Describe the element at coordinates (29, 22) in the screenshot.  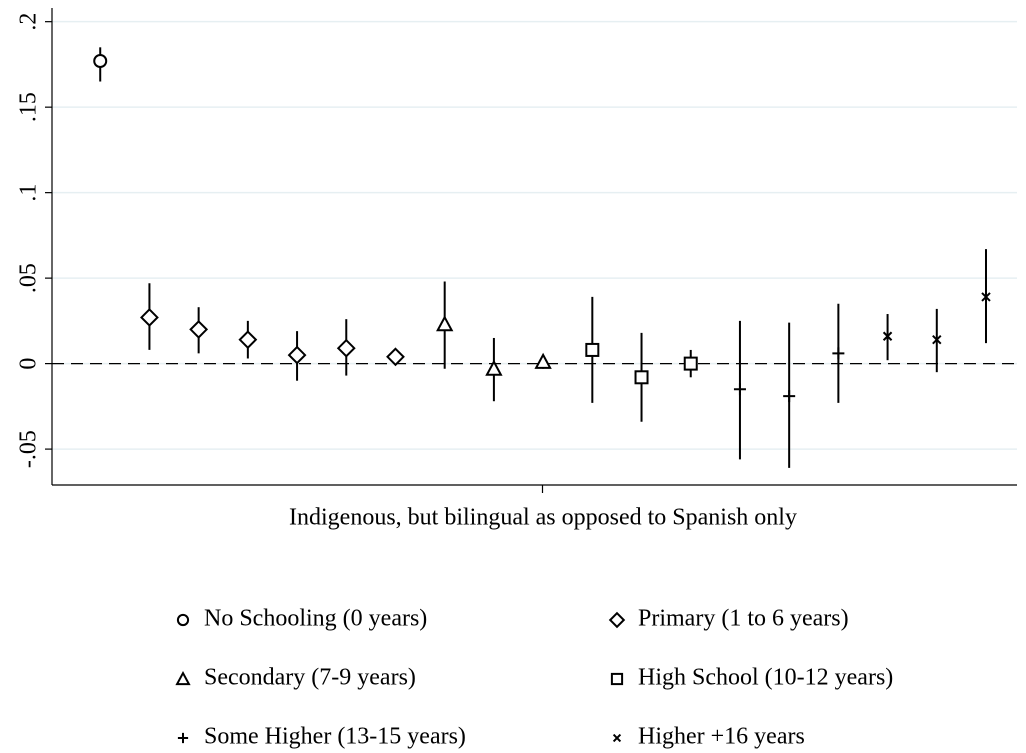
I see `y-tick-label: .2` at that location.